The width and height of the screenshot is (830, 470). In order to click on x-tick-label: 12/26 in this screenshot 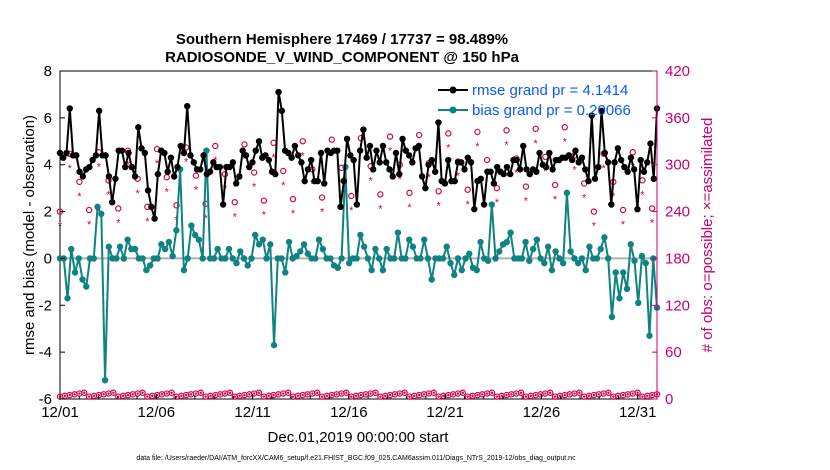, I will do `click(542, 412)`.